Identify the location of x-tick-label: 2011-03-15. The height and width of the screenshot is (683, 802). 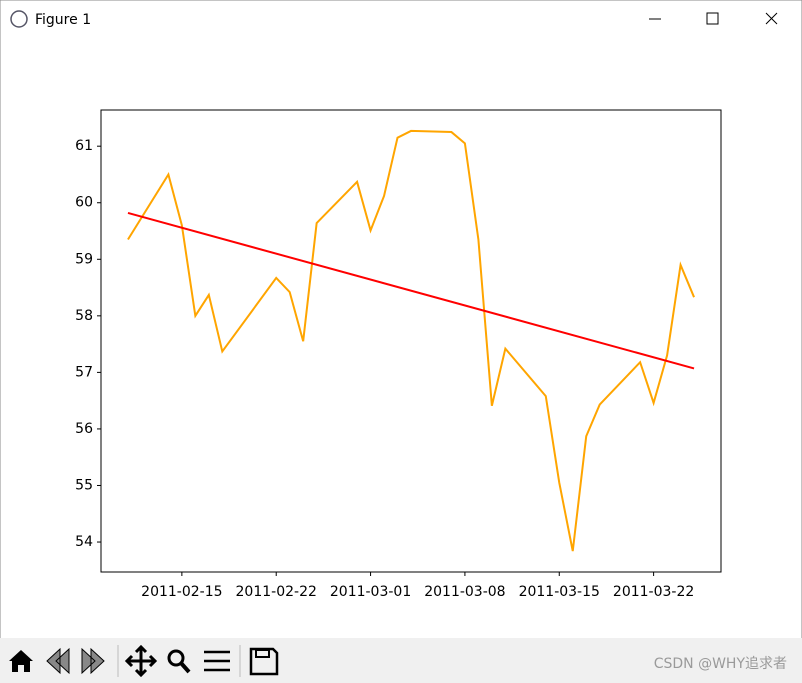
(559, 592).